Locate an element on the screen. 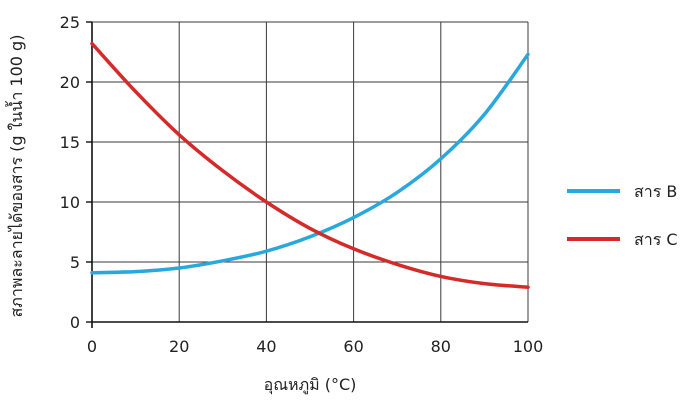 This screenshot has height=400, width=687. x-tick-labels: 0 20 40 60 80 100 is located at coordinates (315, 346).